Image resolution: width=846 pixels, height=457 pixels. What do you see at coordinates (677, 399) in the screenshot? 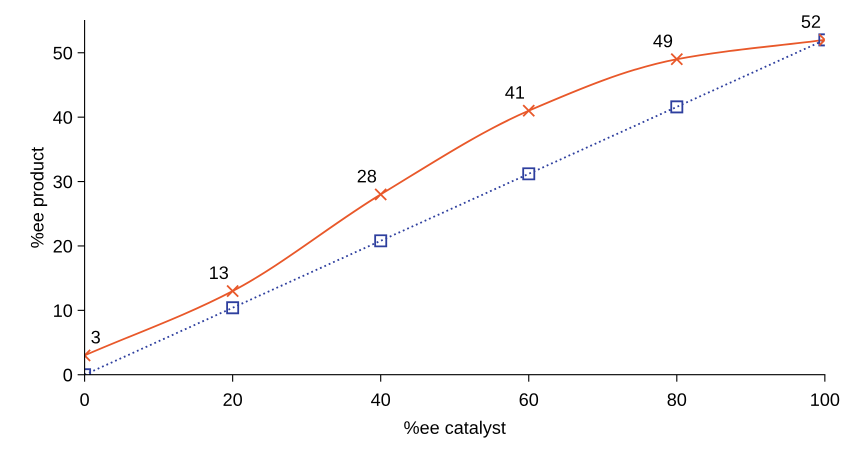
I see `x-tick-label: 80` at bounding box center [677, 399].